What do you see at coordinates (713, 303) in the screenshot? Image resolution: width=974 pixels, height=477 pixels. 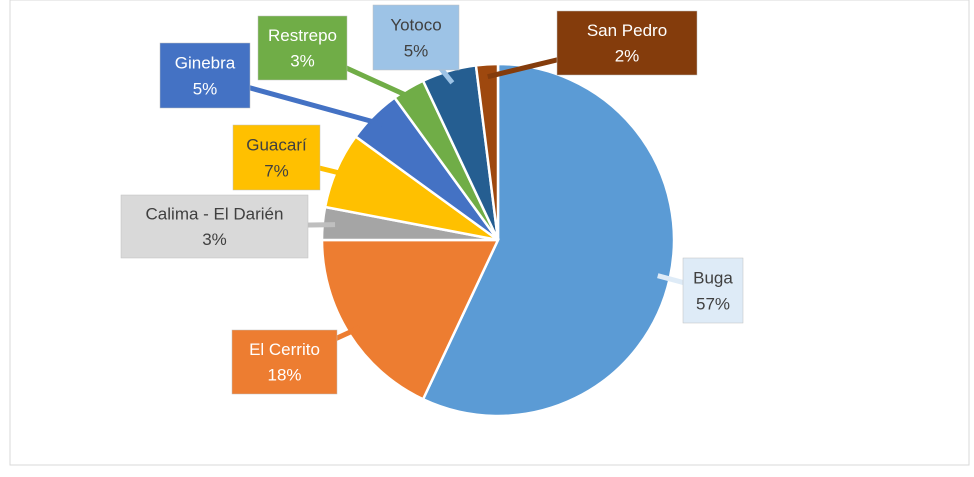 I see `label-value: 57%` at bounding box center [713, 303].